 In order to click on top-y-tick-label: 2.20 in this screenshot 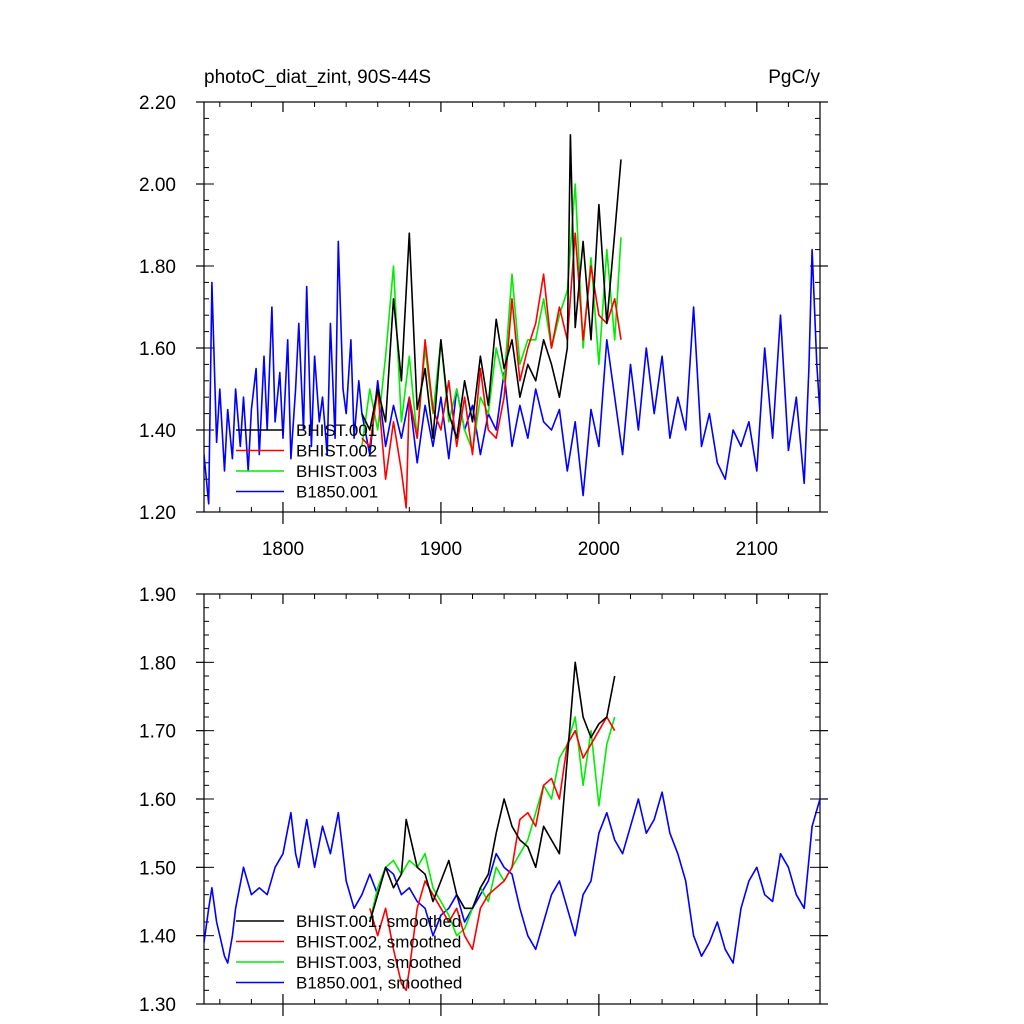, I will do `click(157, 103)`.